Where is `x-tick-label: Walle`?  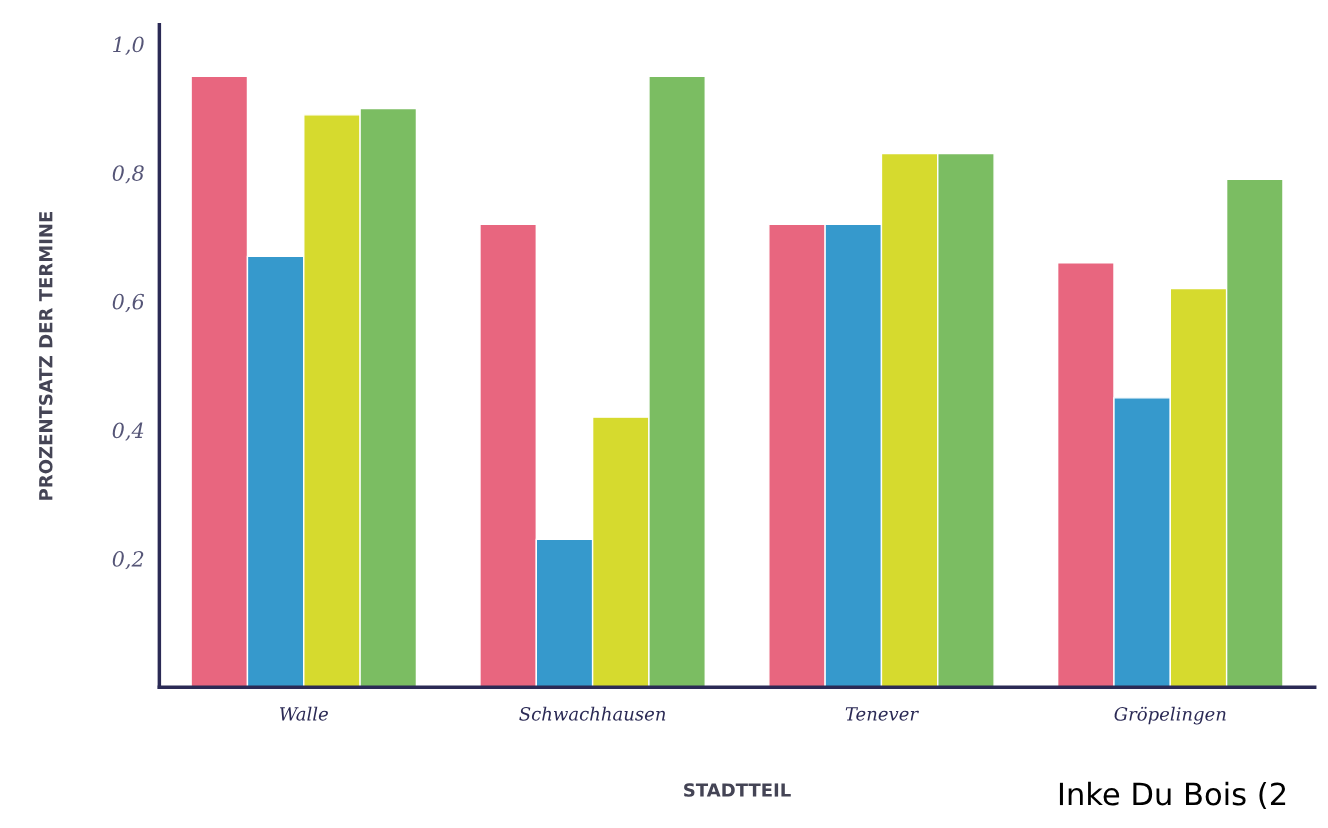
x-tick-label: Walle is located at coordinates (303, 713).